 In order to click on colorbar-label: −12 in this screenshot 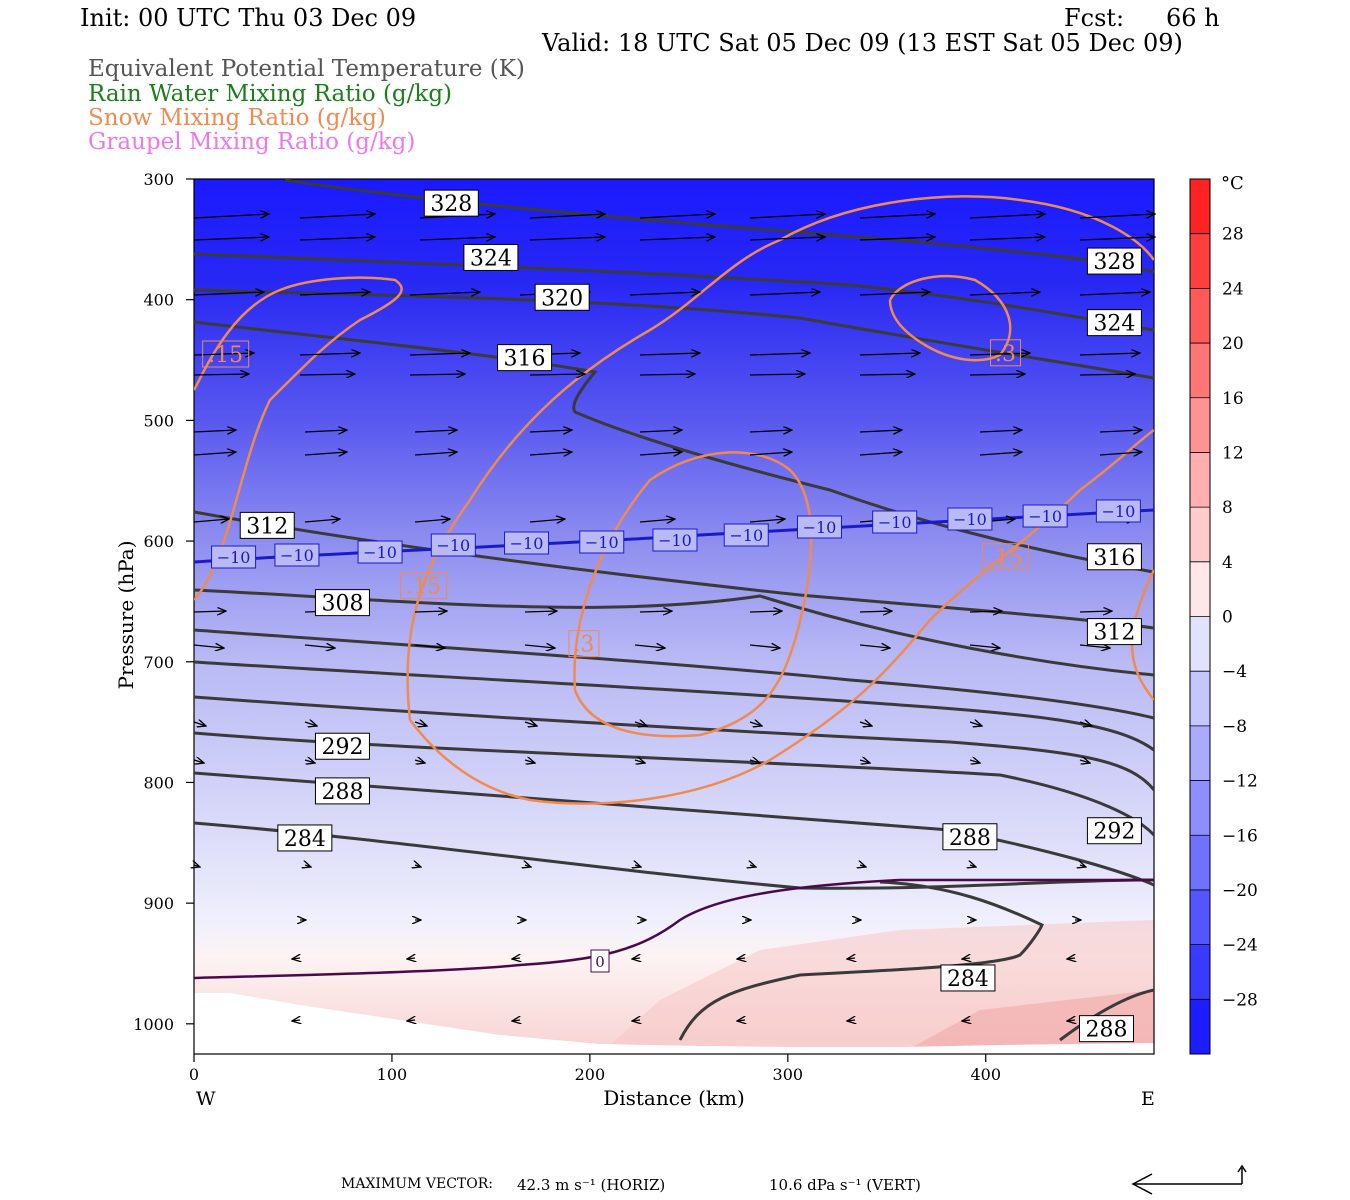, I will do `click(1240, 782)`.